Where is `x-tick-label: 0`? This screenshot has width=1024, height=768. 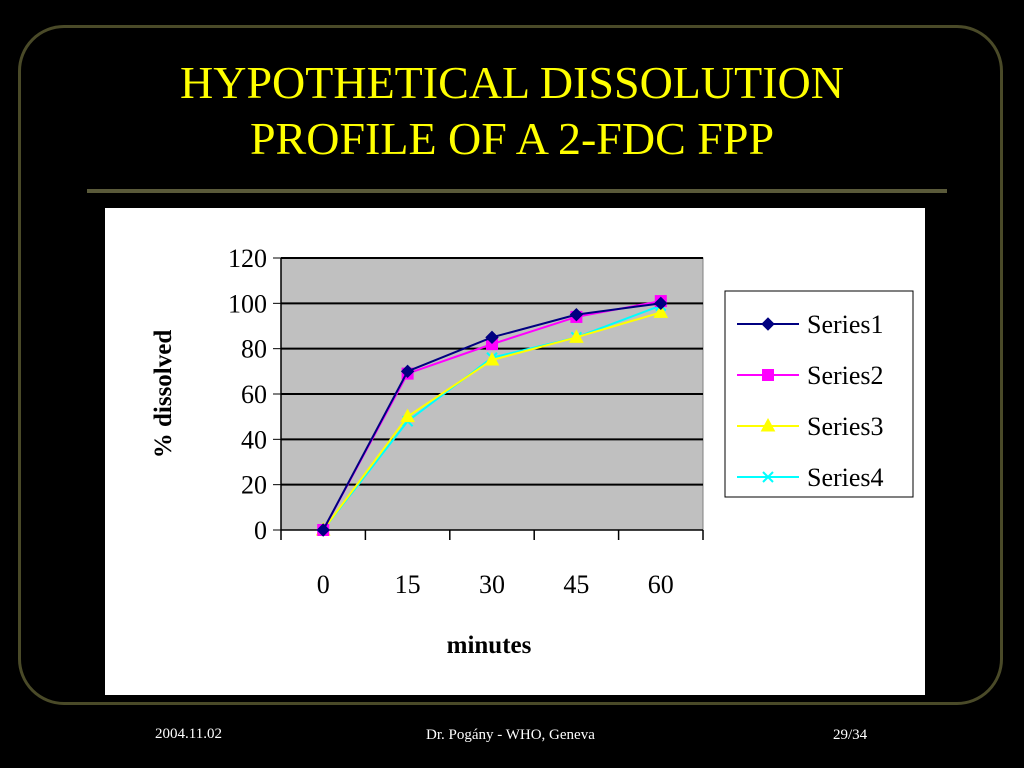
x-tick-label: 0 is located at coordinates (323, 584).